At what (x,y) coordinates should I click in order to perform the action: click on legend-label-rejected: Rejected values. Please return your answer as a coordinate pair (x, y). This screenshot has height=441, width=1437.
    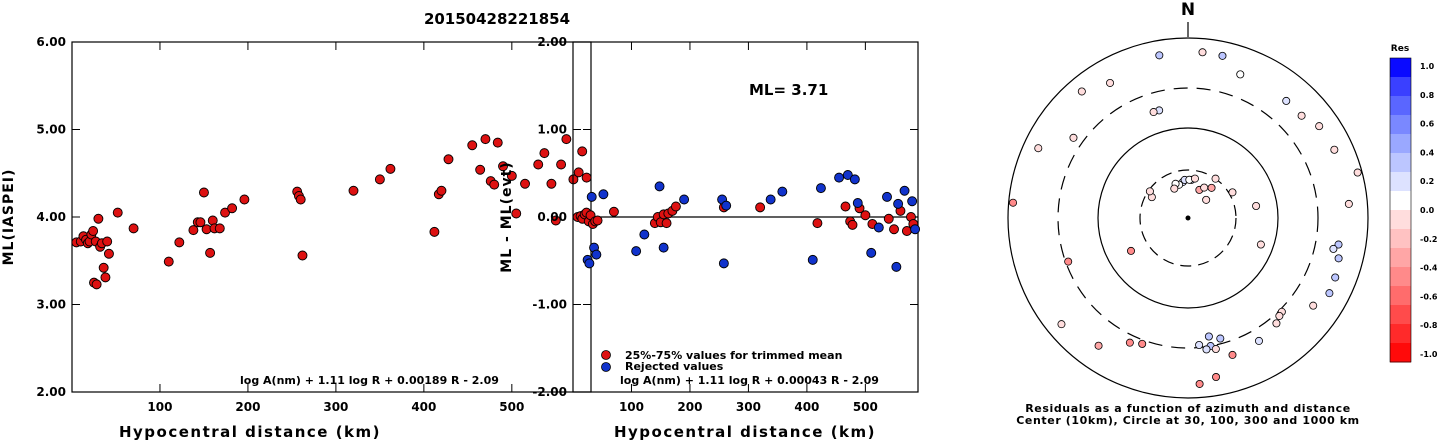
    Looking at the image, I should click on (674, 366).